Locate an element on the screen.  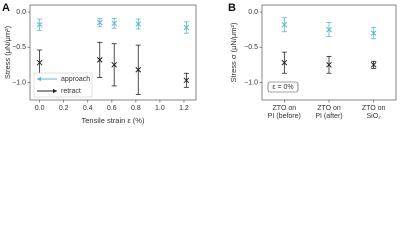
x-tick-label: 0.6 is located at coordinates (112, 108).